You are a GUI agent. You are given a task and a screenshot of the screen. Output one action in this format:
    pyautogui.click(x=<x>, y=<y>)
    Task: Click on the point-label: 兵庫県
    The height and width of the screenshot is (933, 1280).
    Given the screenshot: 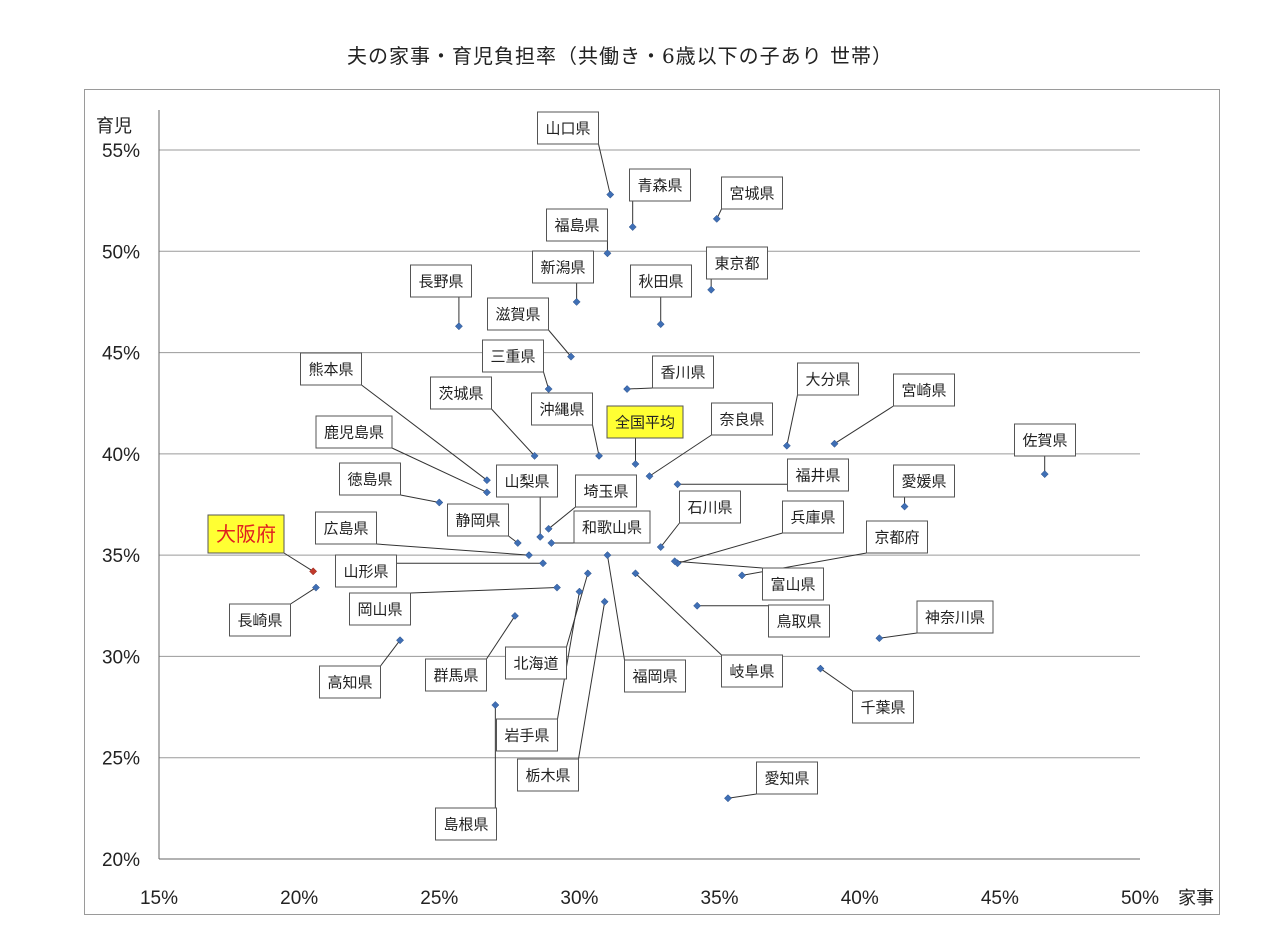 What is the action you would take?
    pyautogui.click(x=812, y=517)
    